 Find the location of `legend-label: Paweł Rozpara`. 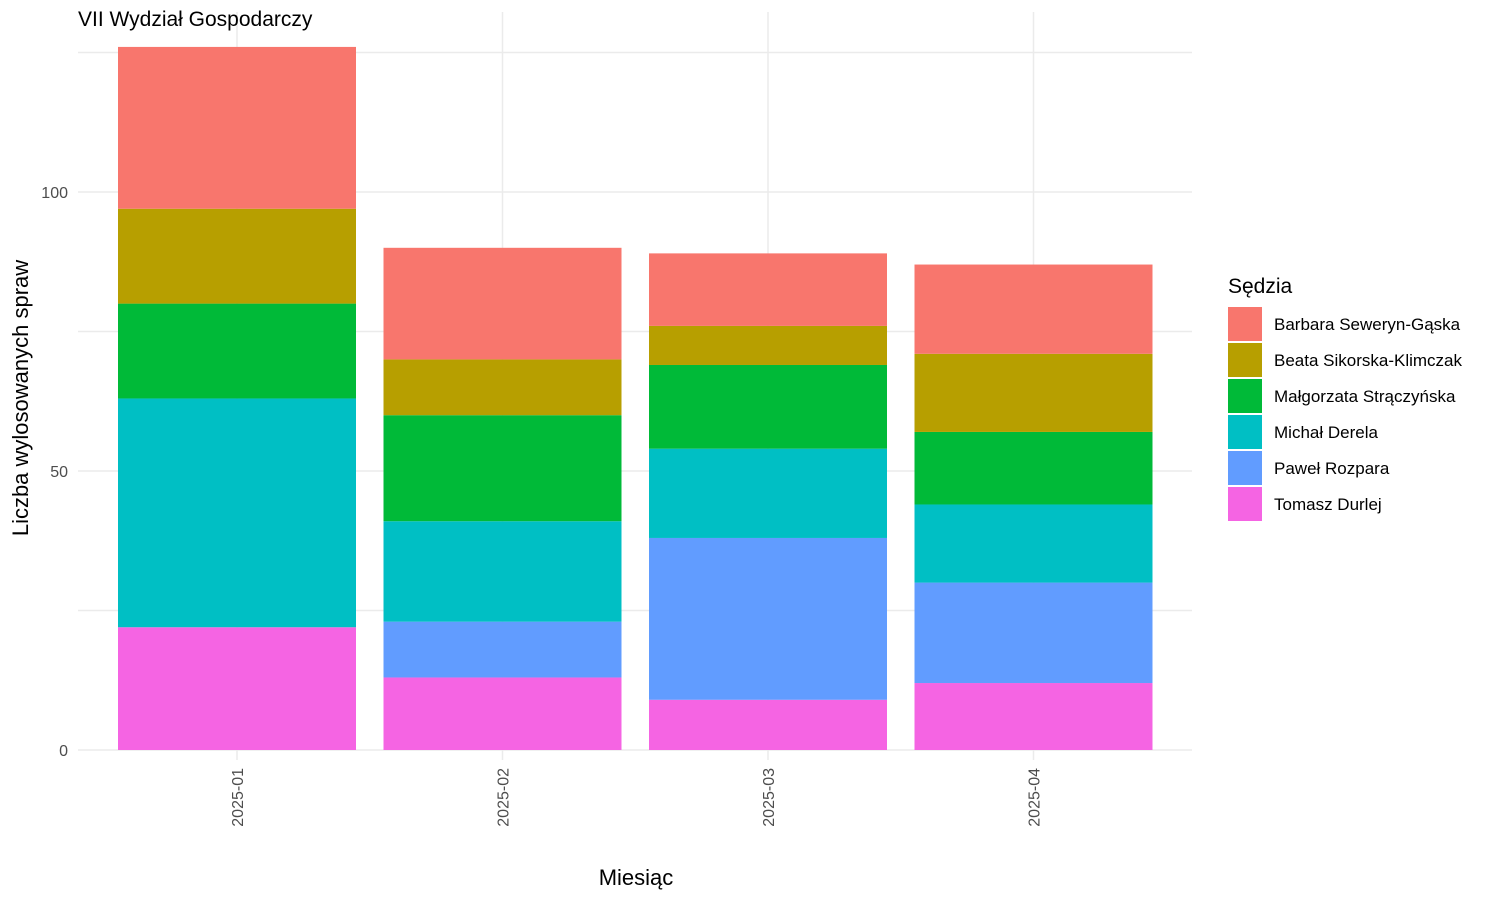

legend-label: Paweł Rozpara is located at coordinates (1332, 468).